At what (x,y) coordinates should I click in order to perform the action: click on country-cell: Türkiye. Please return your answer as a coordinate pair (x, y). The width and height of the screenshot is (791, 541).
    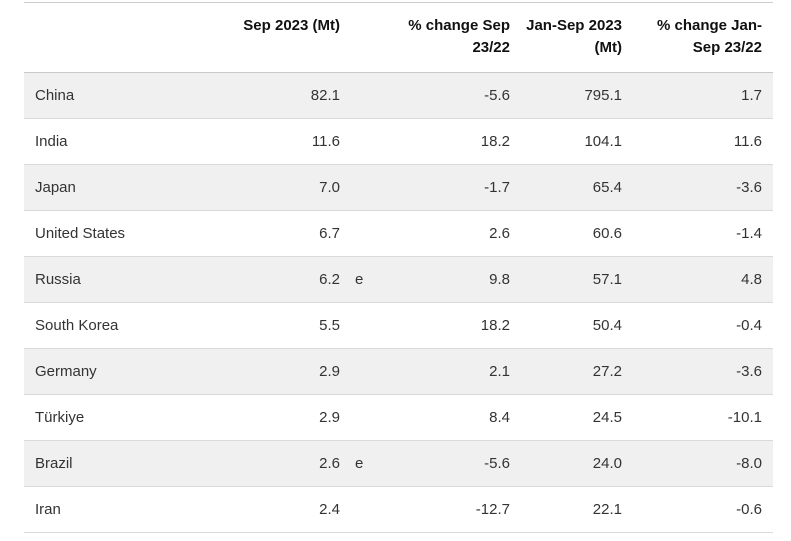
    Looking at the image, I should click on (114, 417).